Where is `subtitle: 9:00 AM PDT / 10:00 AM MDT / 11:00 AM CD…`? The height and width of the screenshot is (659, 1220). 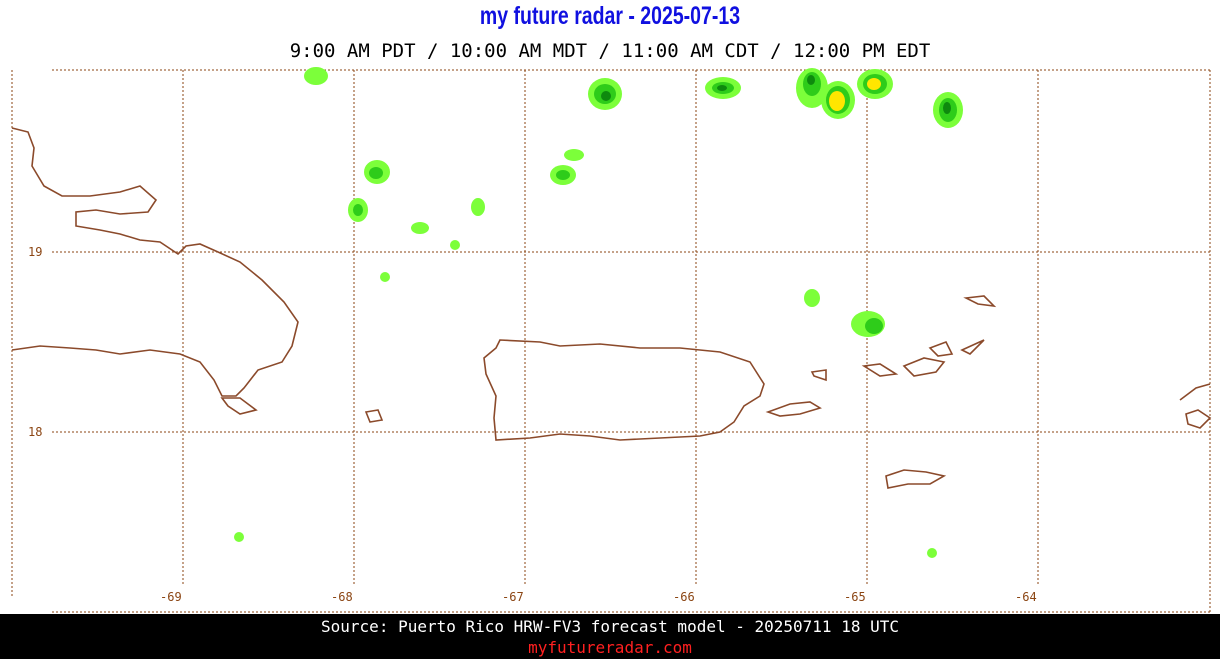
subtitle: 9:00 AM PDT / 10:00 AM MDT / 11:00 AM CD… is located at coordinates (610, 51).